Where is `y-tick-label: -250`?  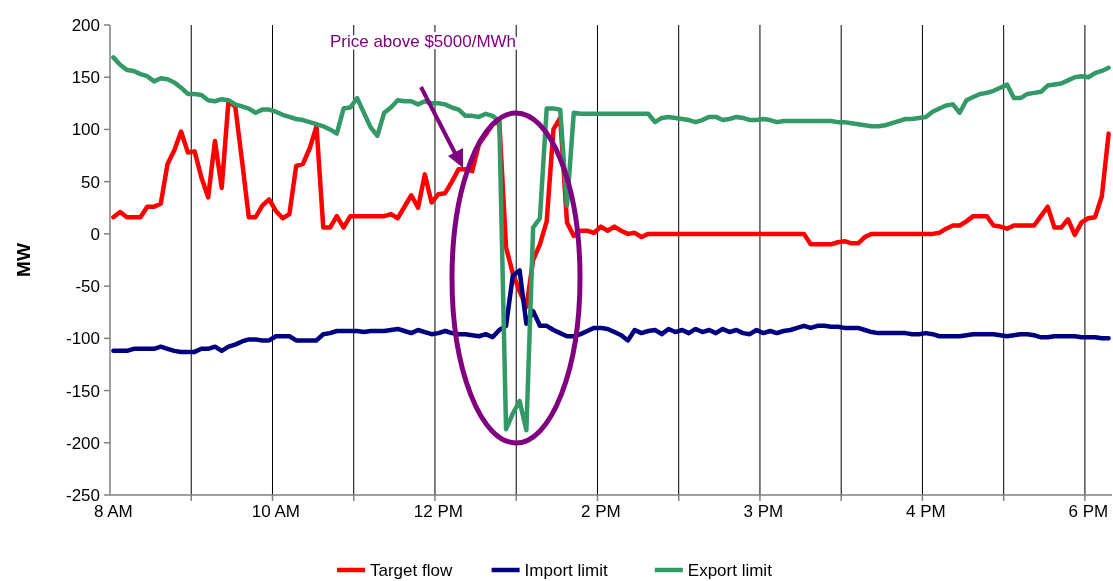 y-tick-label: -250 is located at coordinates (82, 495).